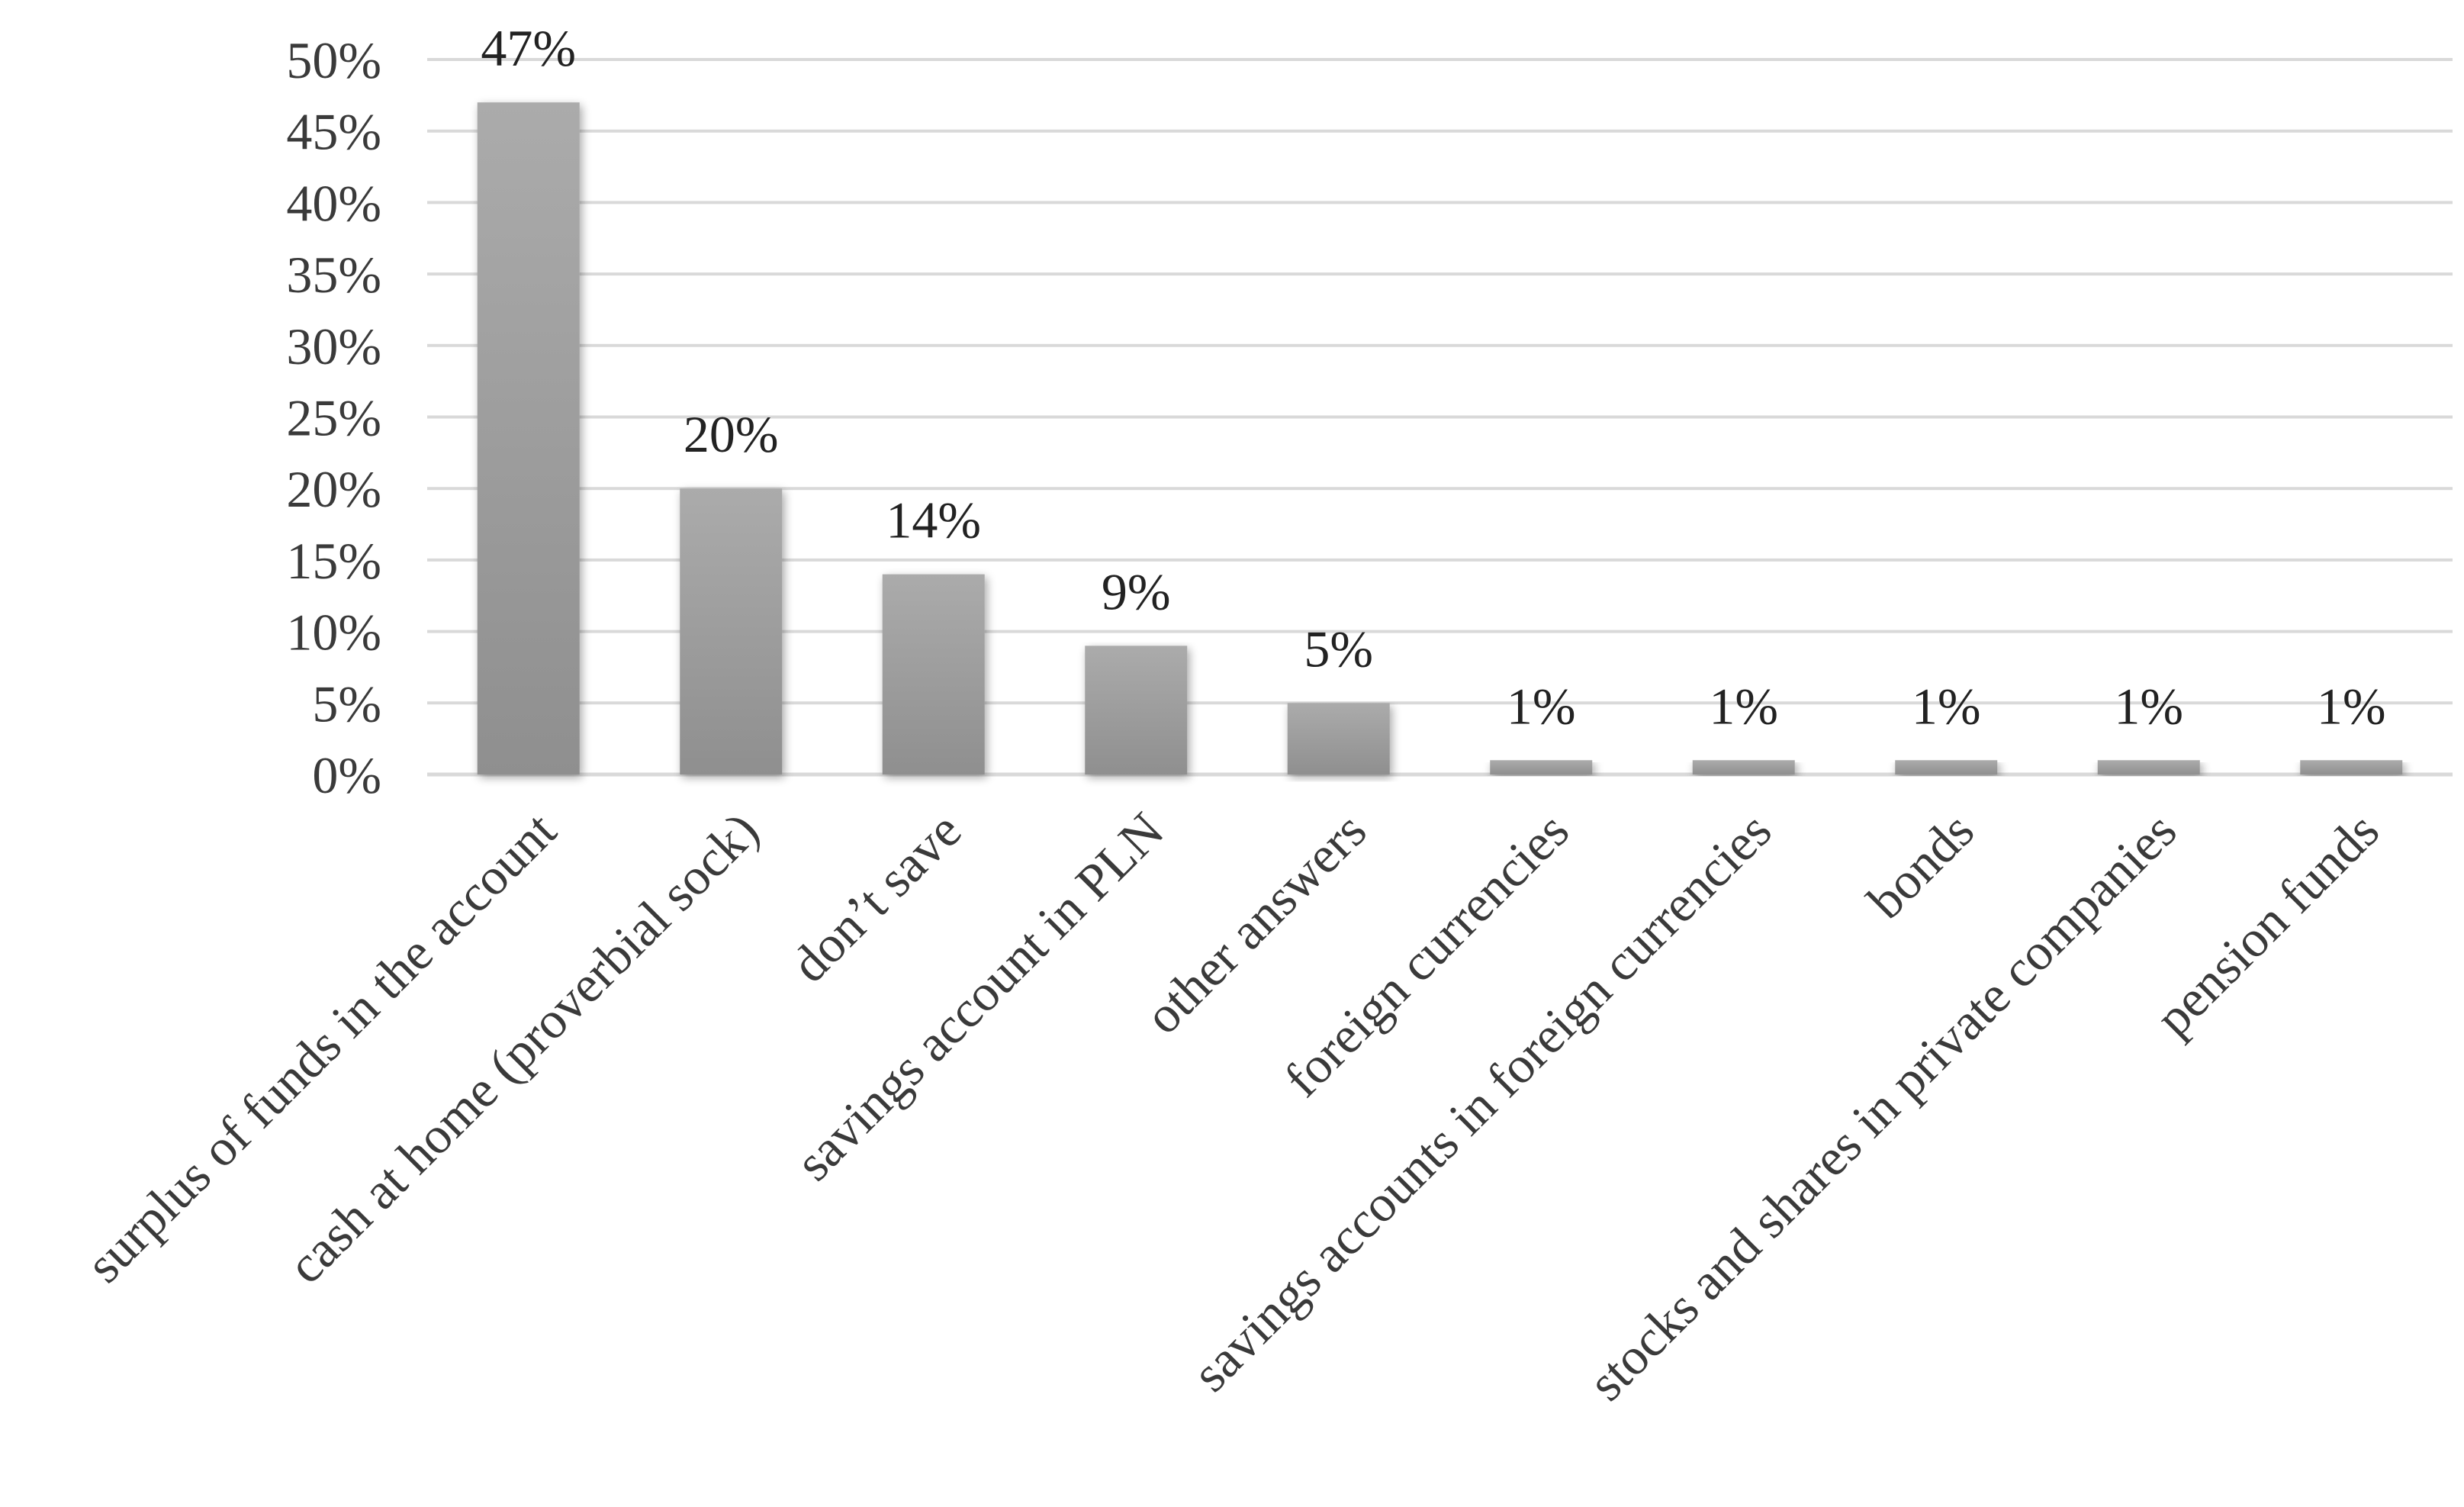 The width and height of the screenshot is (2464, 1507). What do you see at coordinates (333, 489) in the screenshot?
I see `y-tick-label: 20%` at bounding box center [333, 489].